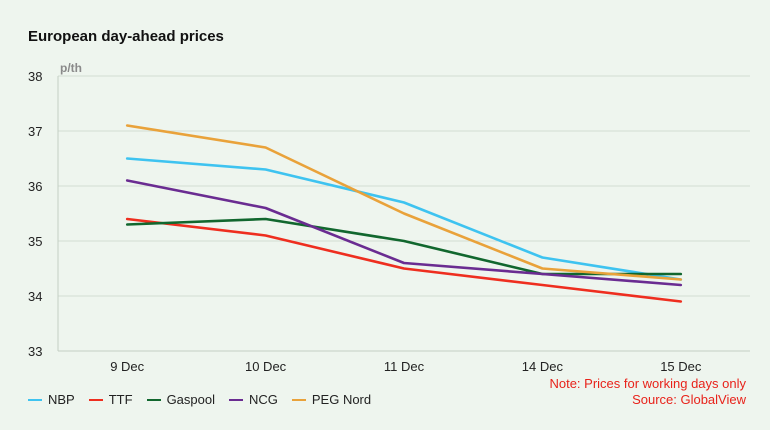 This screenshot has width=770, height=430. I want to click on x-tick-label: 15 Dec, so click(681, 366).